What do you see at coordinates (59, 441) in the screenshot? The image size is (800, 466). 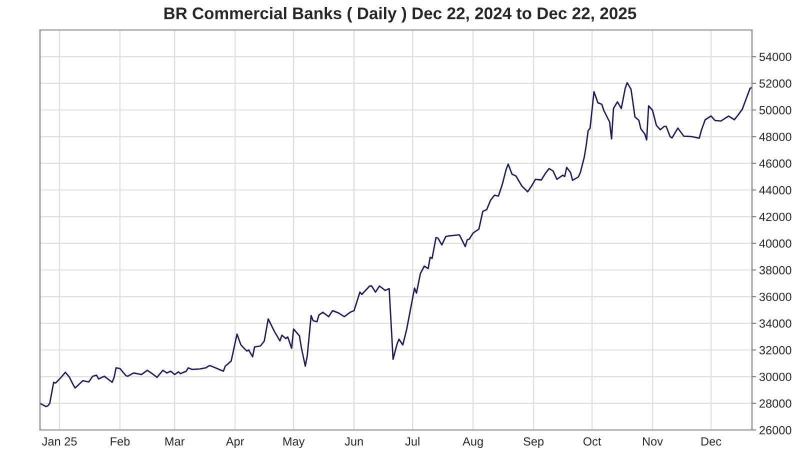 I see `x-tick-label: Jan 25` at bounding box center [59, 441].